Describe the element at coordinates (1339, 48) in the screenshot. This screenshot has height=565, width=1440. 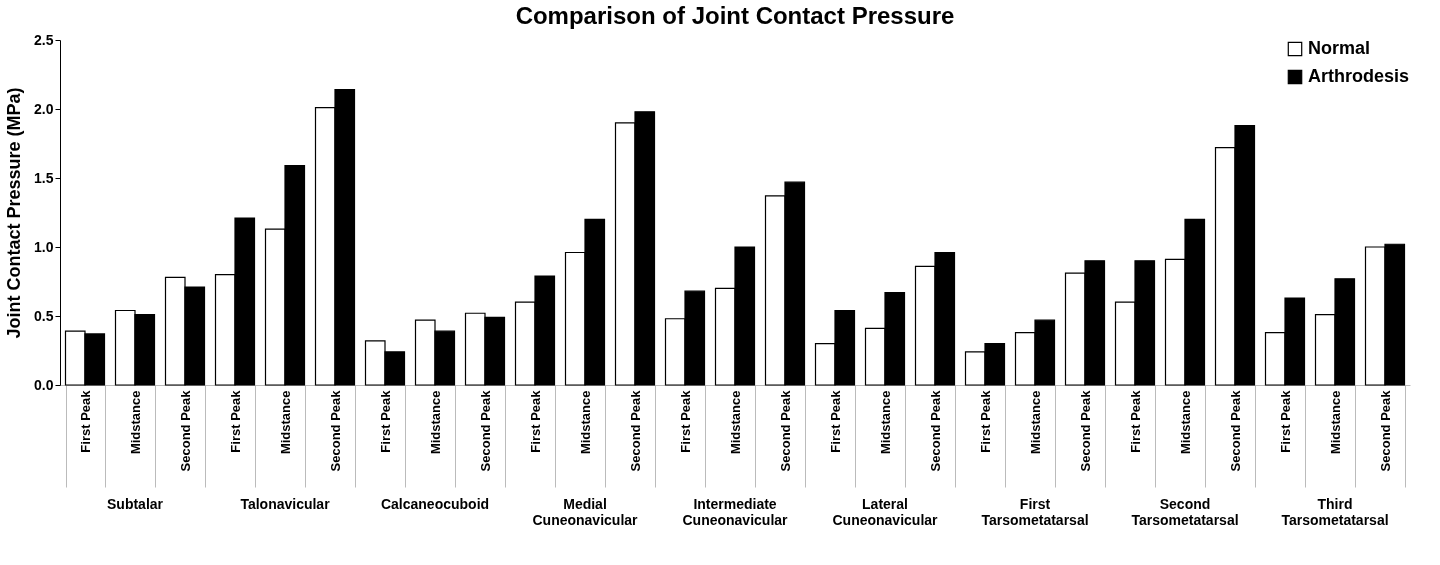
I see `legend-label: Normal` at that location.